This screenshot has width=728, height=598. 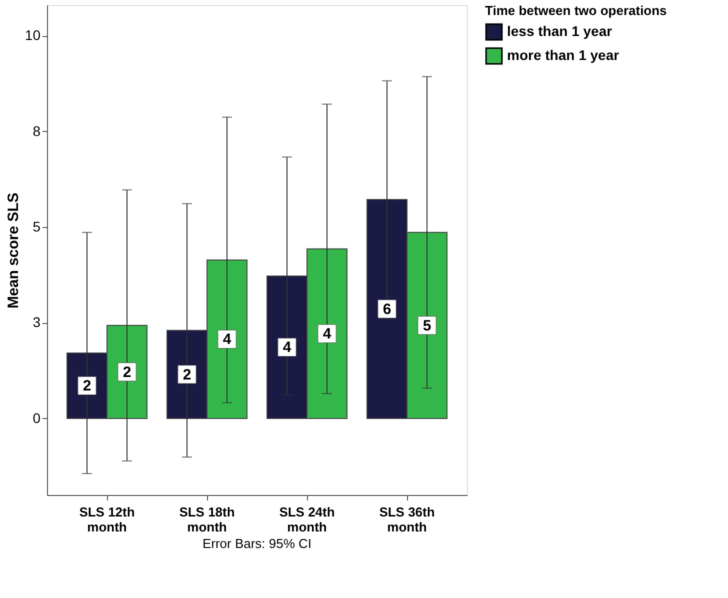 I want to click on data-label: 5, so click(x=427, y=325).